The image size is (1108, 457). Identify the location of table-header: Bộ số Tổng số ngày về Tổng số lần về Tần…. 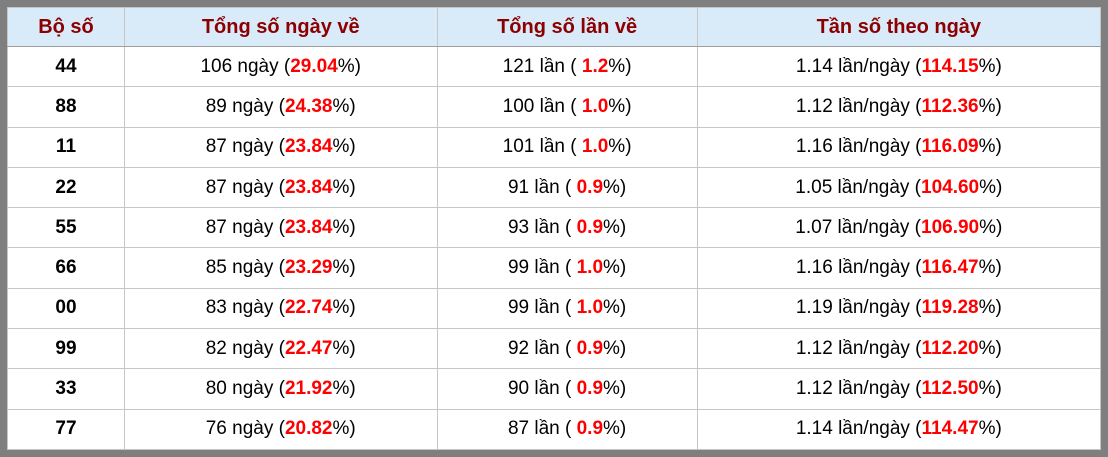
(554, 27).